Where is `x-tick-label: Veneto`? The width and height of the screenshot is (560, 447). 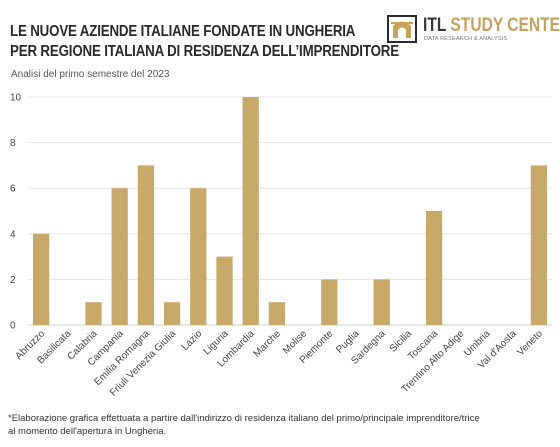
x-tick-label: Veneto is located at coordinates (530, 343).